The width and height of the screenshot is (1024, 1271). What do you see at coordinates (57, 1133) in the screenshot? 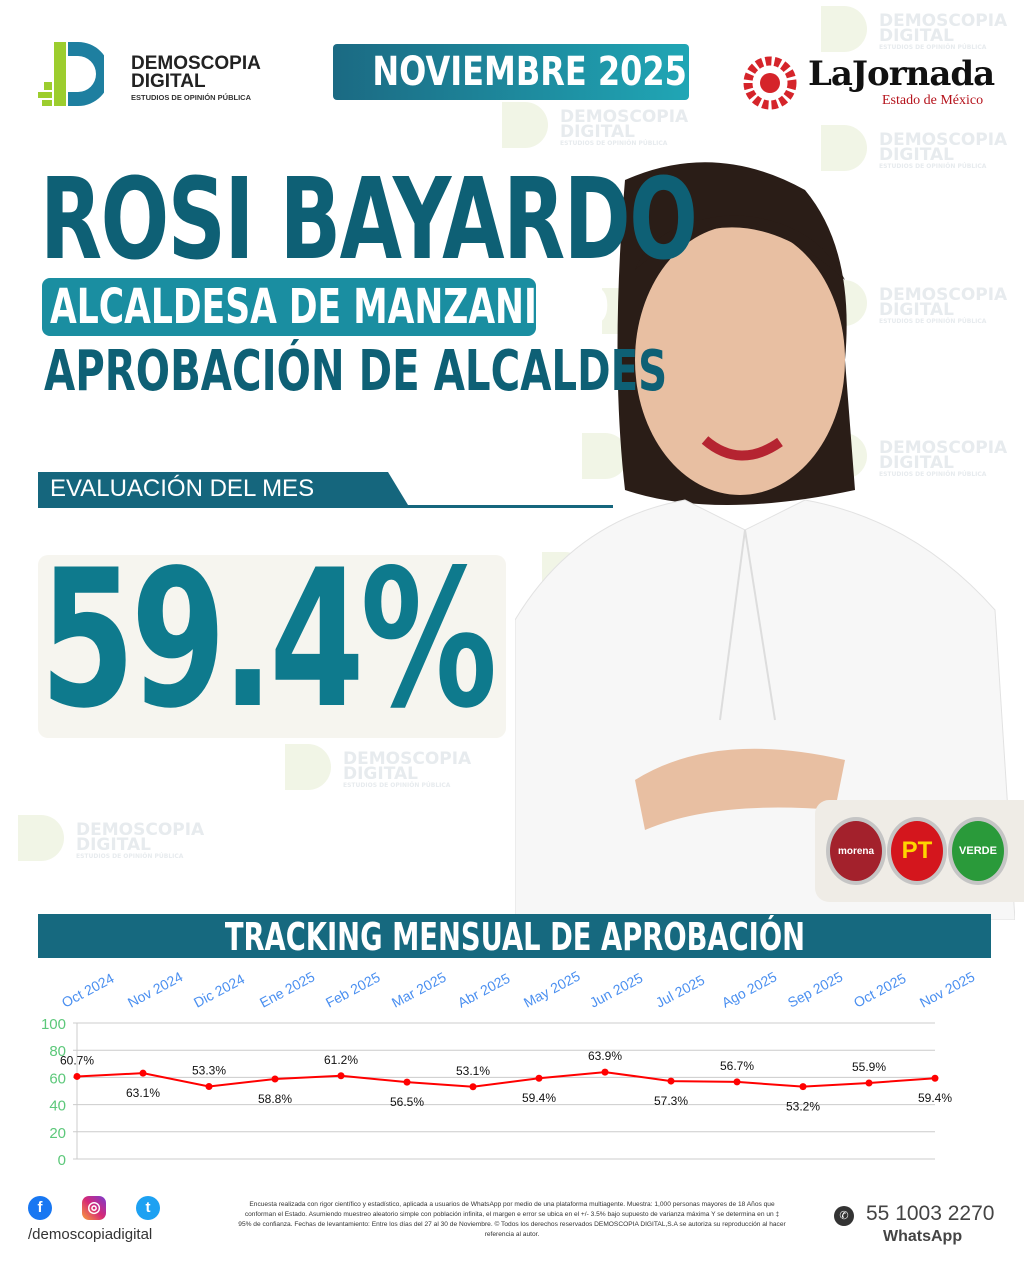
I see `y-tick-label: 20` at bounding box center [57, 1133].